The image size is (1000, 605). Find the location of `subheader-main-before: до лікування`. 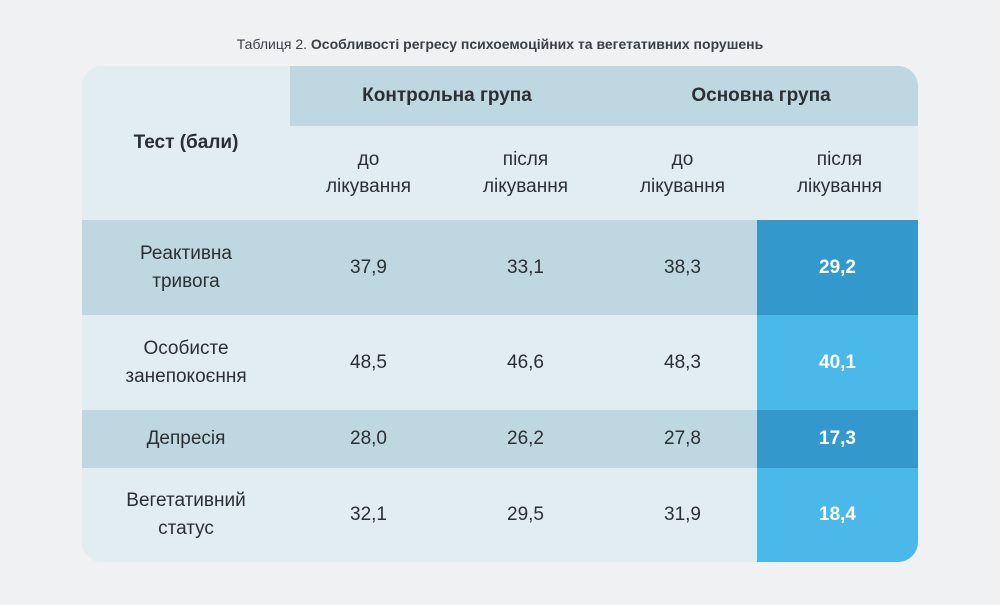

subheader-main-before: до лікування is located at coordinates (682, 173).